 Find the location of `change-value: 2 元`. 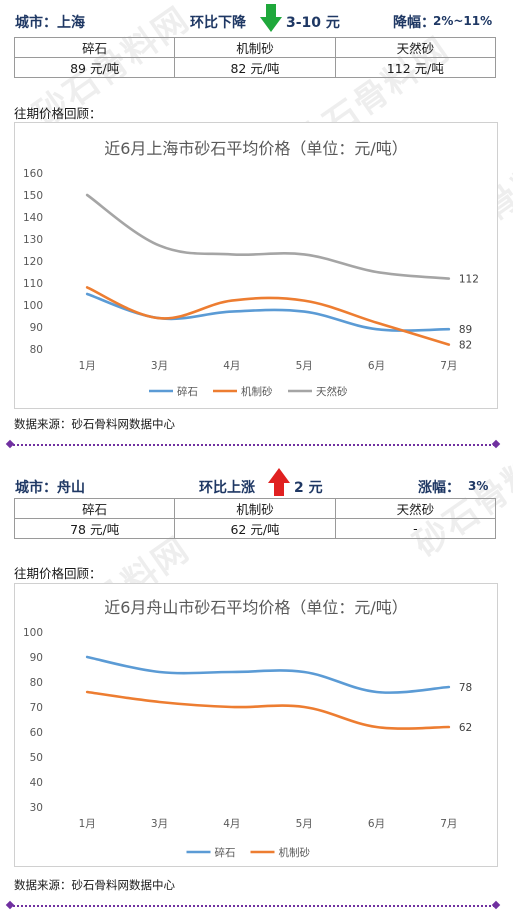

change-value: 2 元 is located at coordinates (308, 488).